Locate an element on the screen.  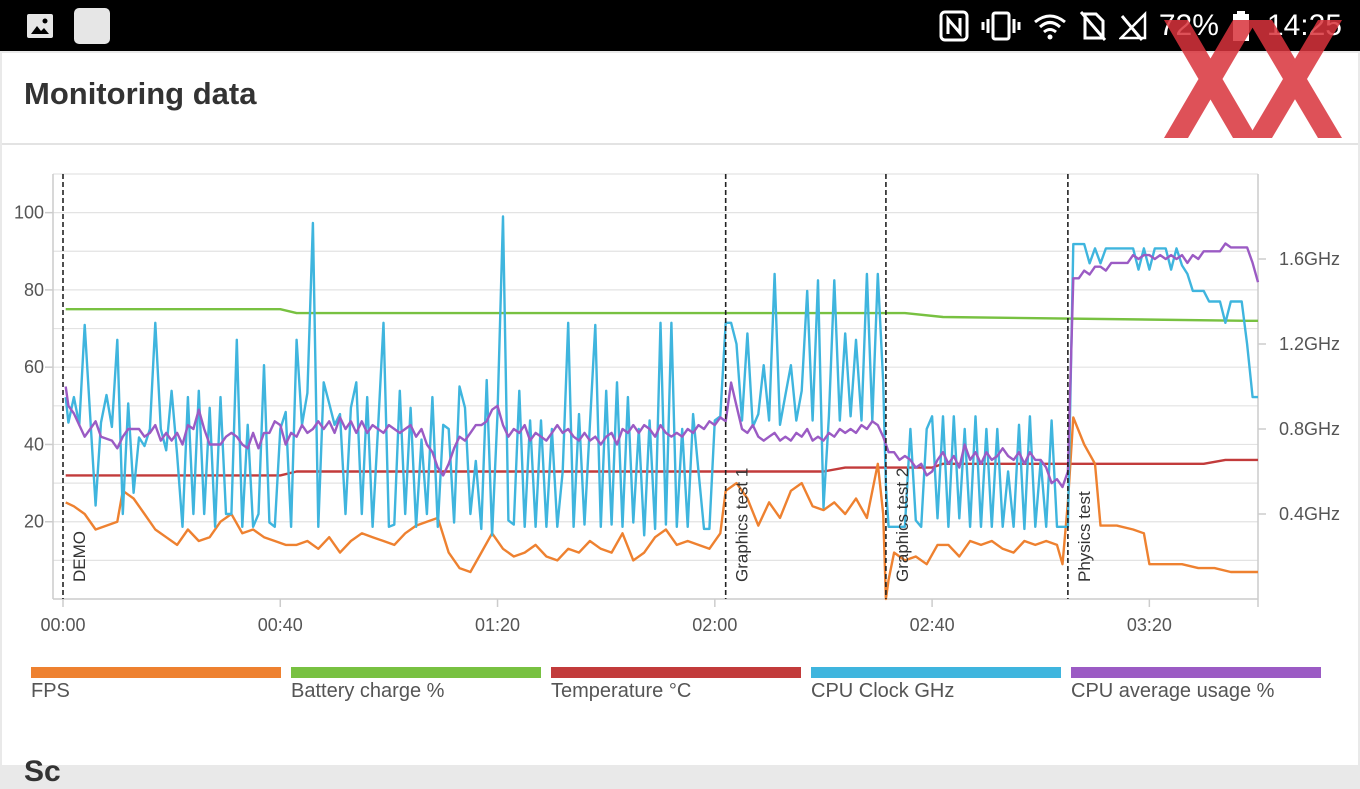
y-tick-label-left: 60 is located at coordinates (34, 367).